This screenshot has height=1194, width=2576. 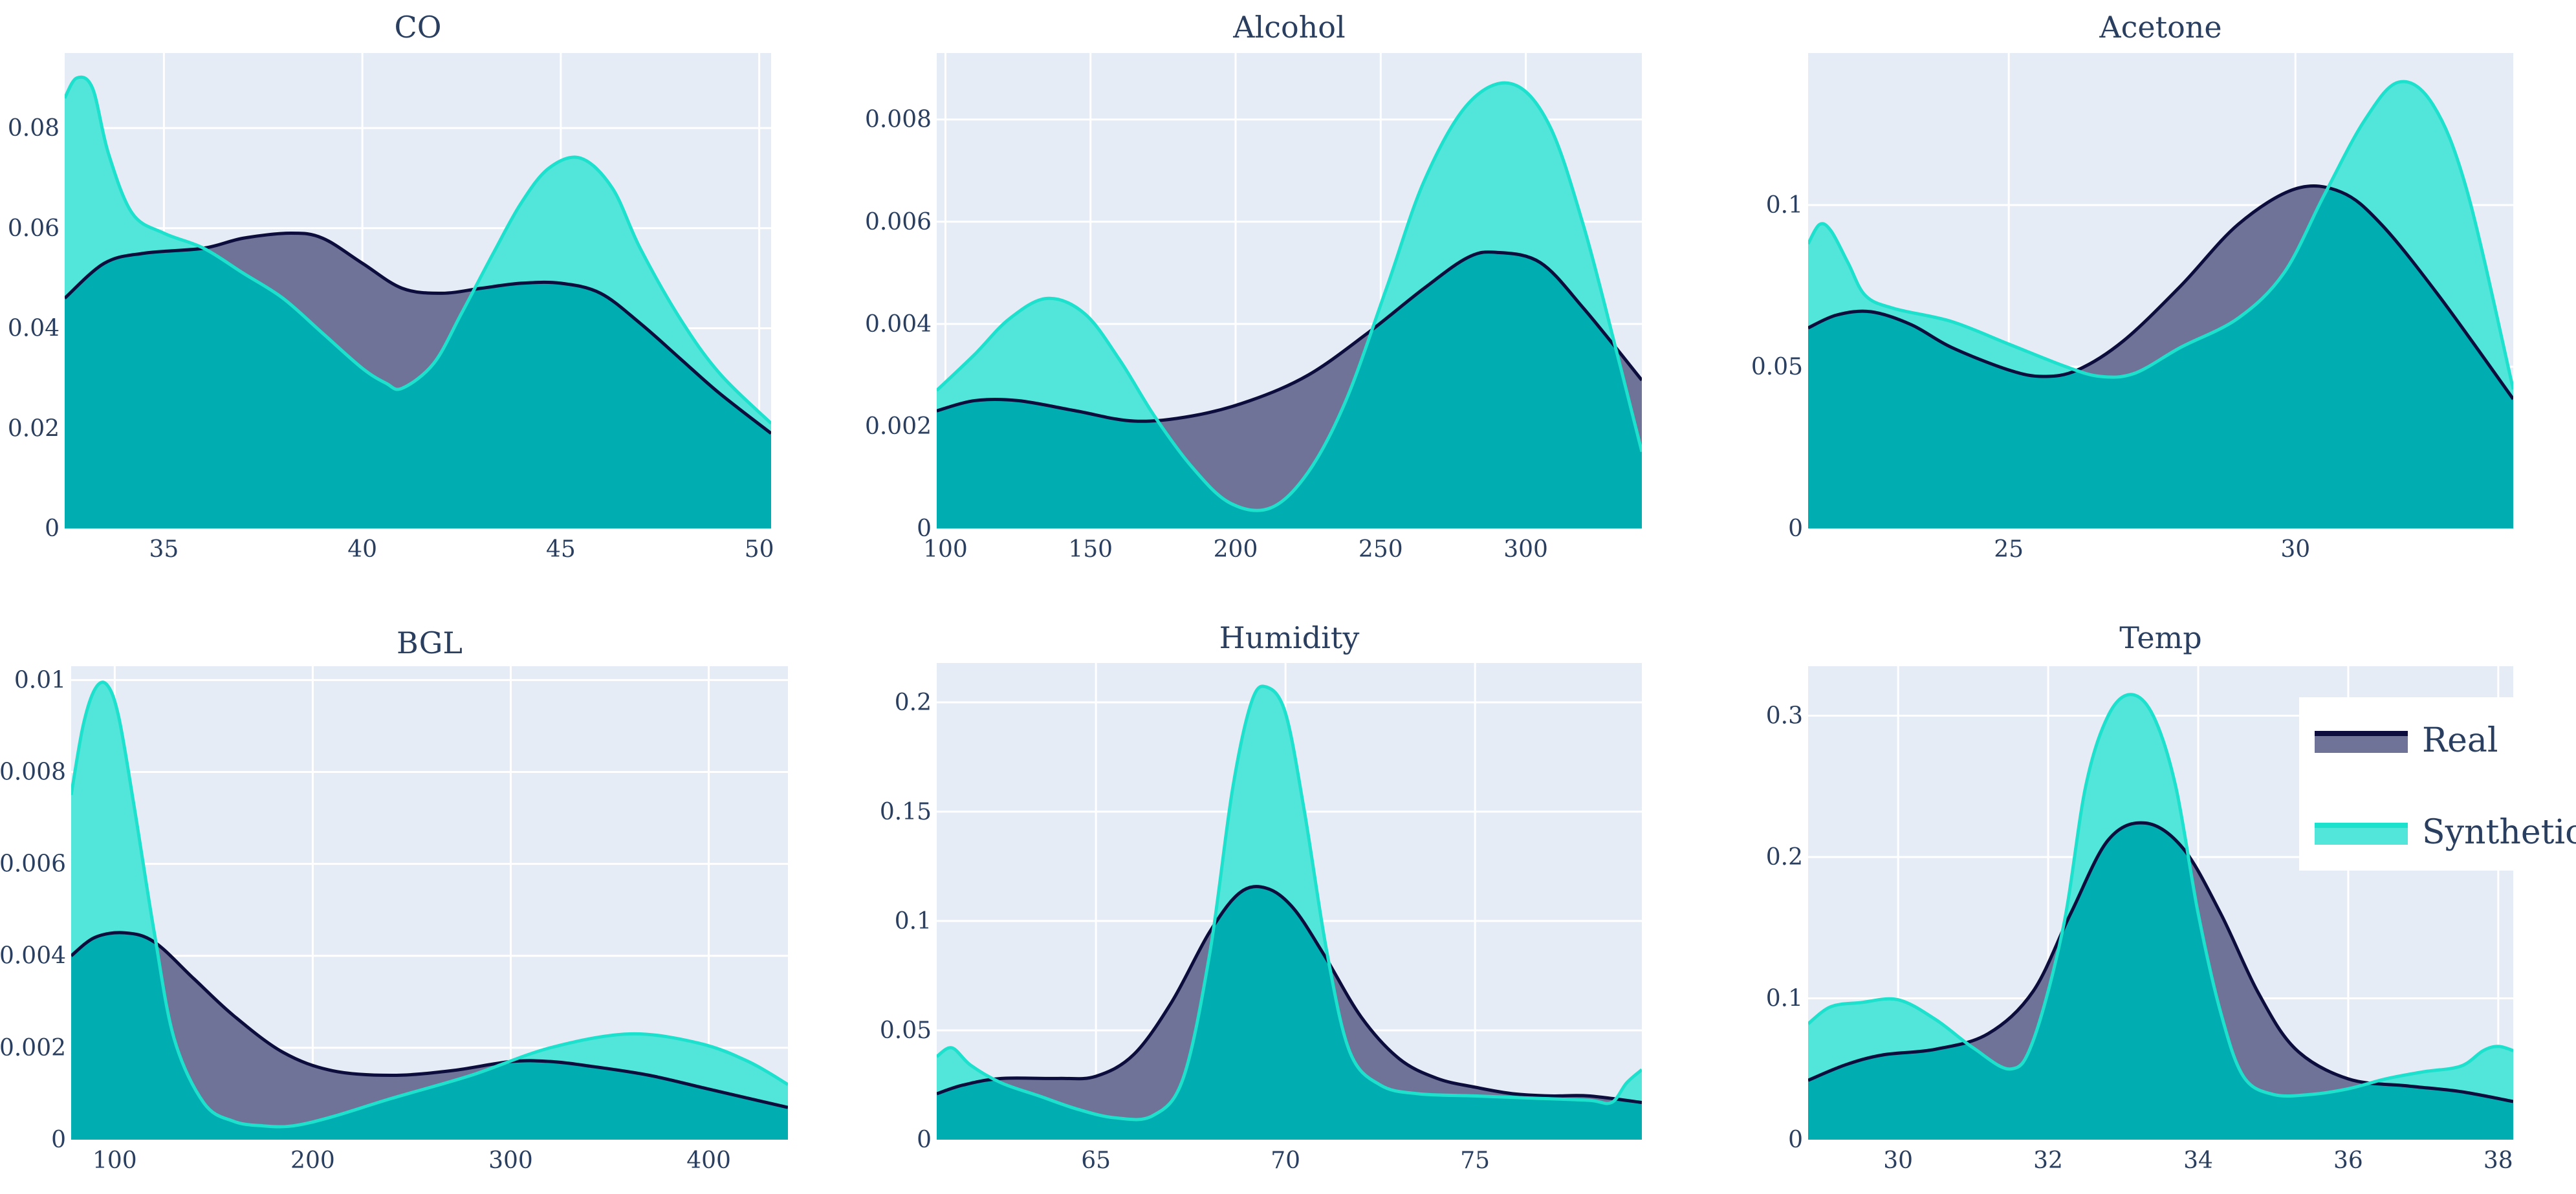 What do you see at coordinates (2198, 1160) in the screenshot?
I see `x-tick-label: 34` at bounding box center [2198, 1160].